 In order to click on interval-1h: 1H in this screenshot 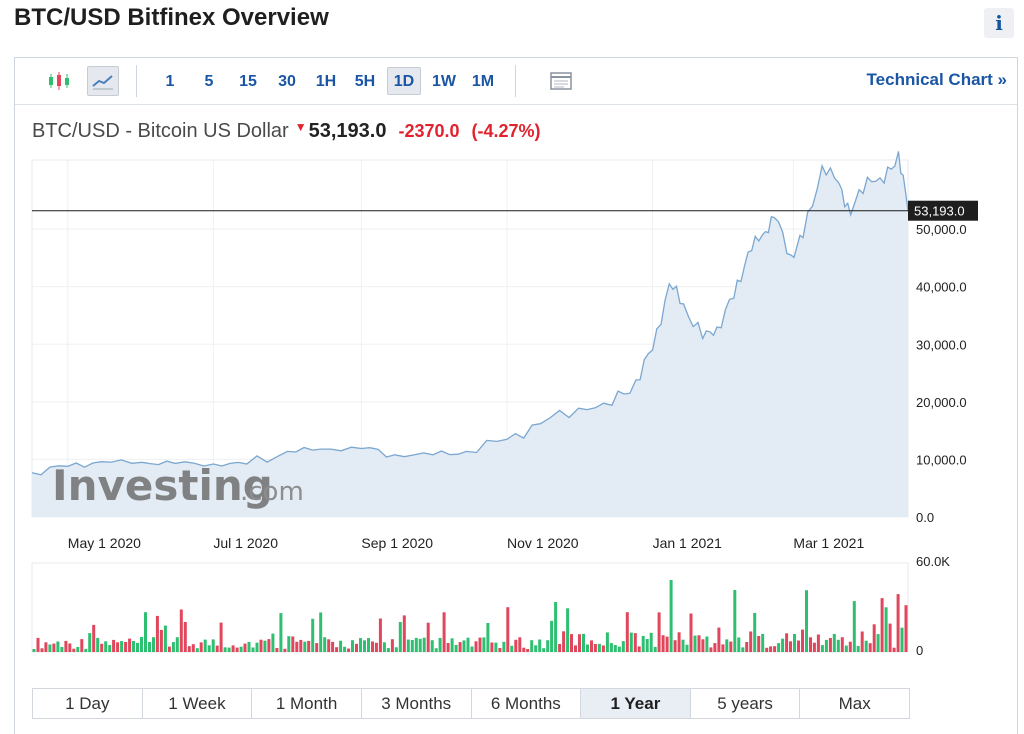, I will do `click(326, 81)`.